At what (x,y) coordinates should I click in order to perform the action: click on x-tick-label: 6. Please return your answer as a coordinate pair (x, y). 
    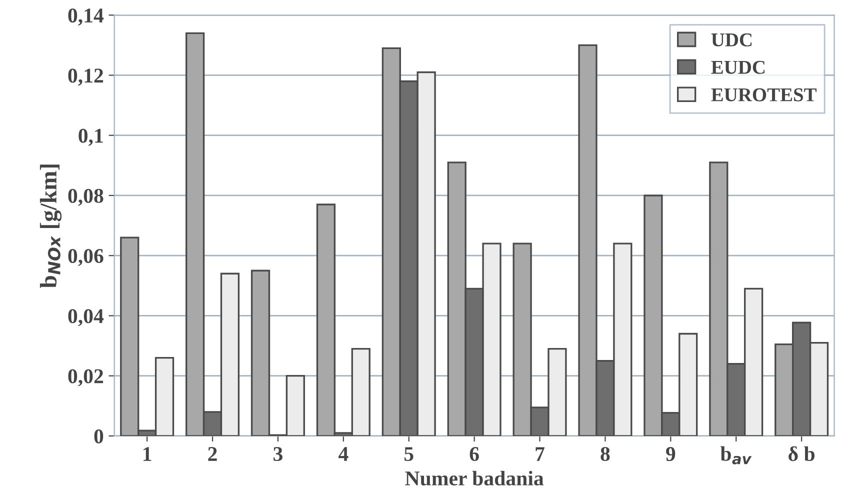
    Looking at the image, I should click on (474, 454).